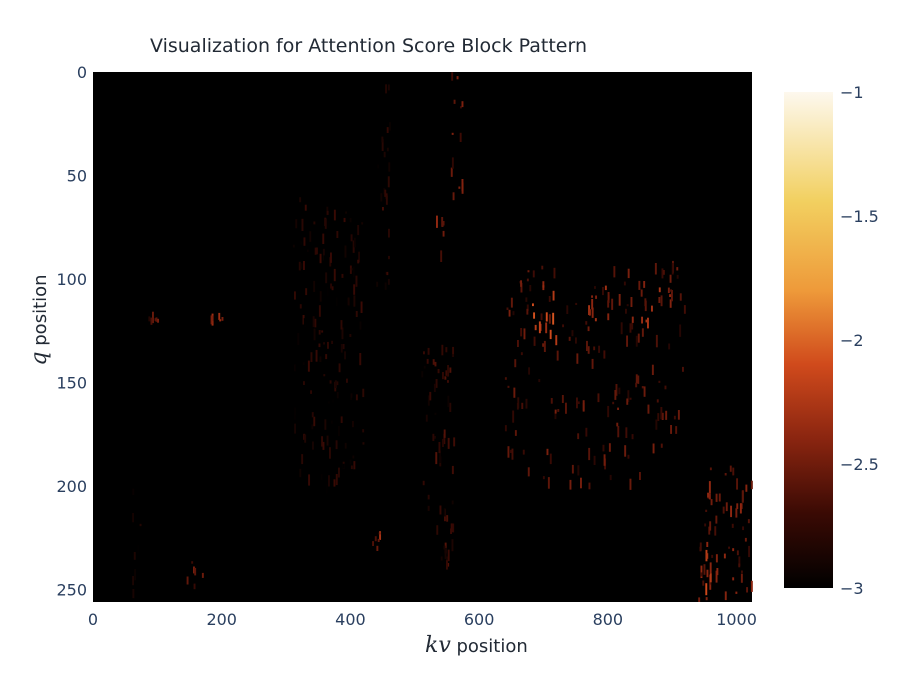 Image resolution: width=924 pixels, height=680 pixels. Describe the element at coordinates (93, 619) in the screenshot. I see `x-tick-label: 0` at that location.